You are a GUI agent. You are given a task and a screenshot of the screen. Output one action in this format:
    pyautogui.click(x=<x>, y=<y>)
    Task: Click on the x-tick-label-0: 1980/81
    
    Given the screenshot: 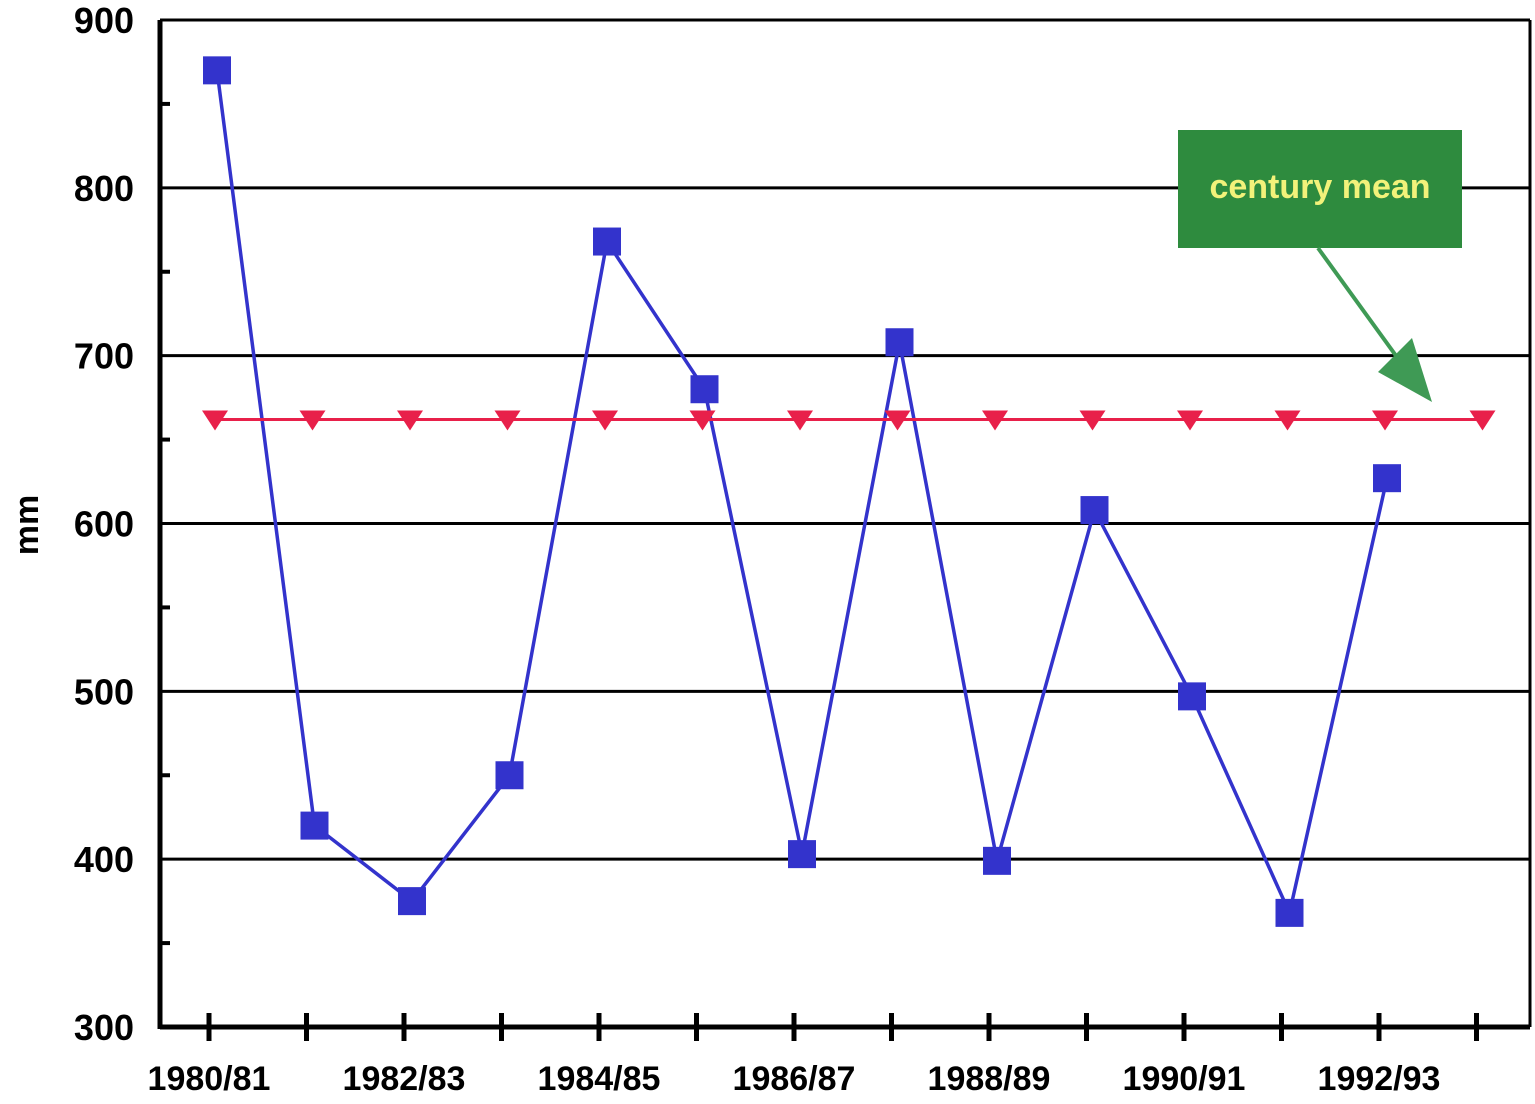 What is the action you would take?
    pyautogui.click(x=209, y=1079)
    